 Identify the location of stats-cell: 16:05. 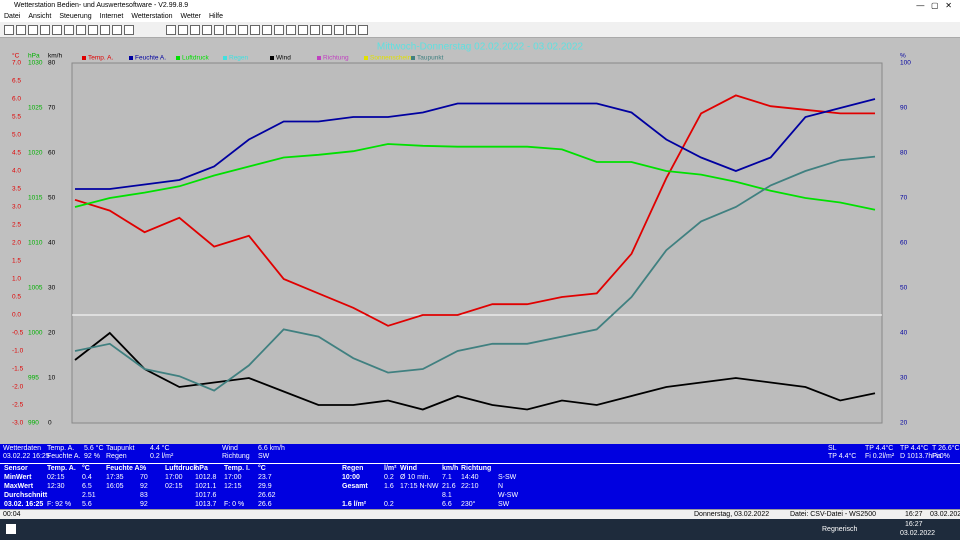
(115, 486).